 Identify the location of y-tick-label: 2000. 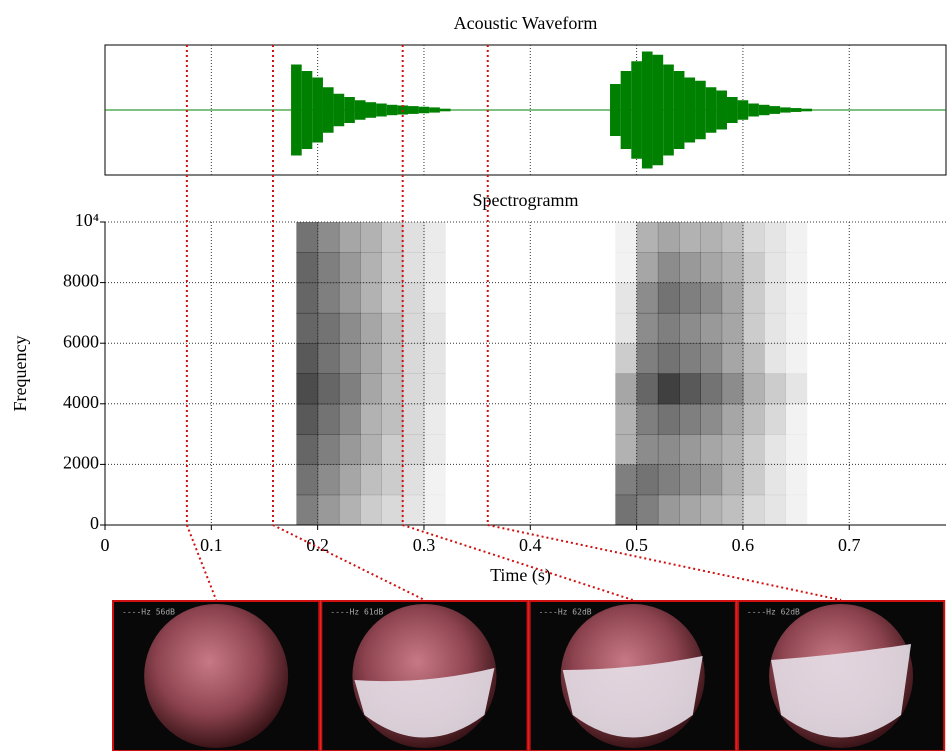
(81, 463).